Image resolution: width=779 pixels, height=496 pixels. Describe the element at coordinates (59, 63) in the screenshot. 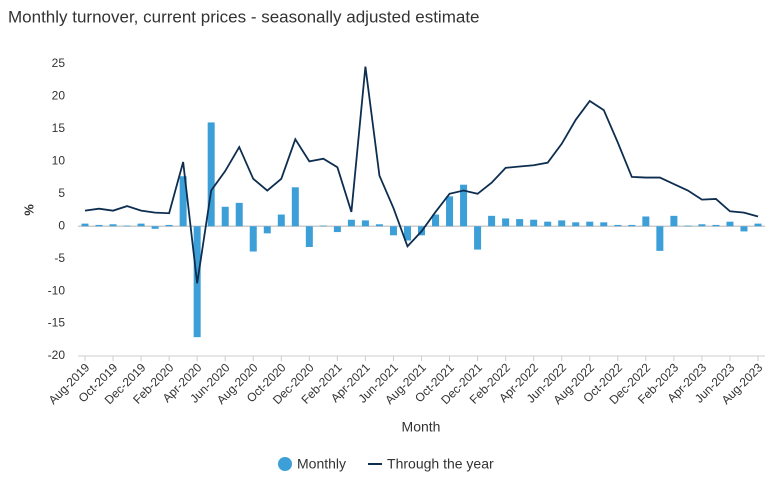

I see `y-tick-label: 25` at that location.